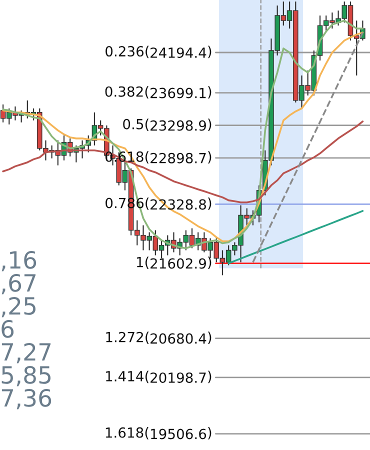 Image resolution: width=370 pixels, height=450 pixels. Describe the element at coordinates (19, 284) in the screenshot. I see `annotation: ,67` at that location.